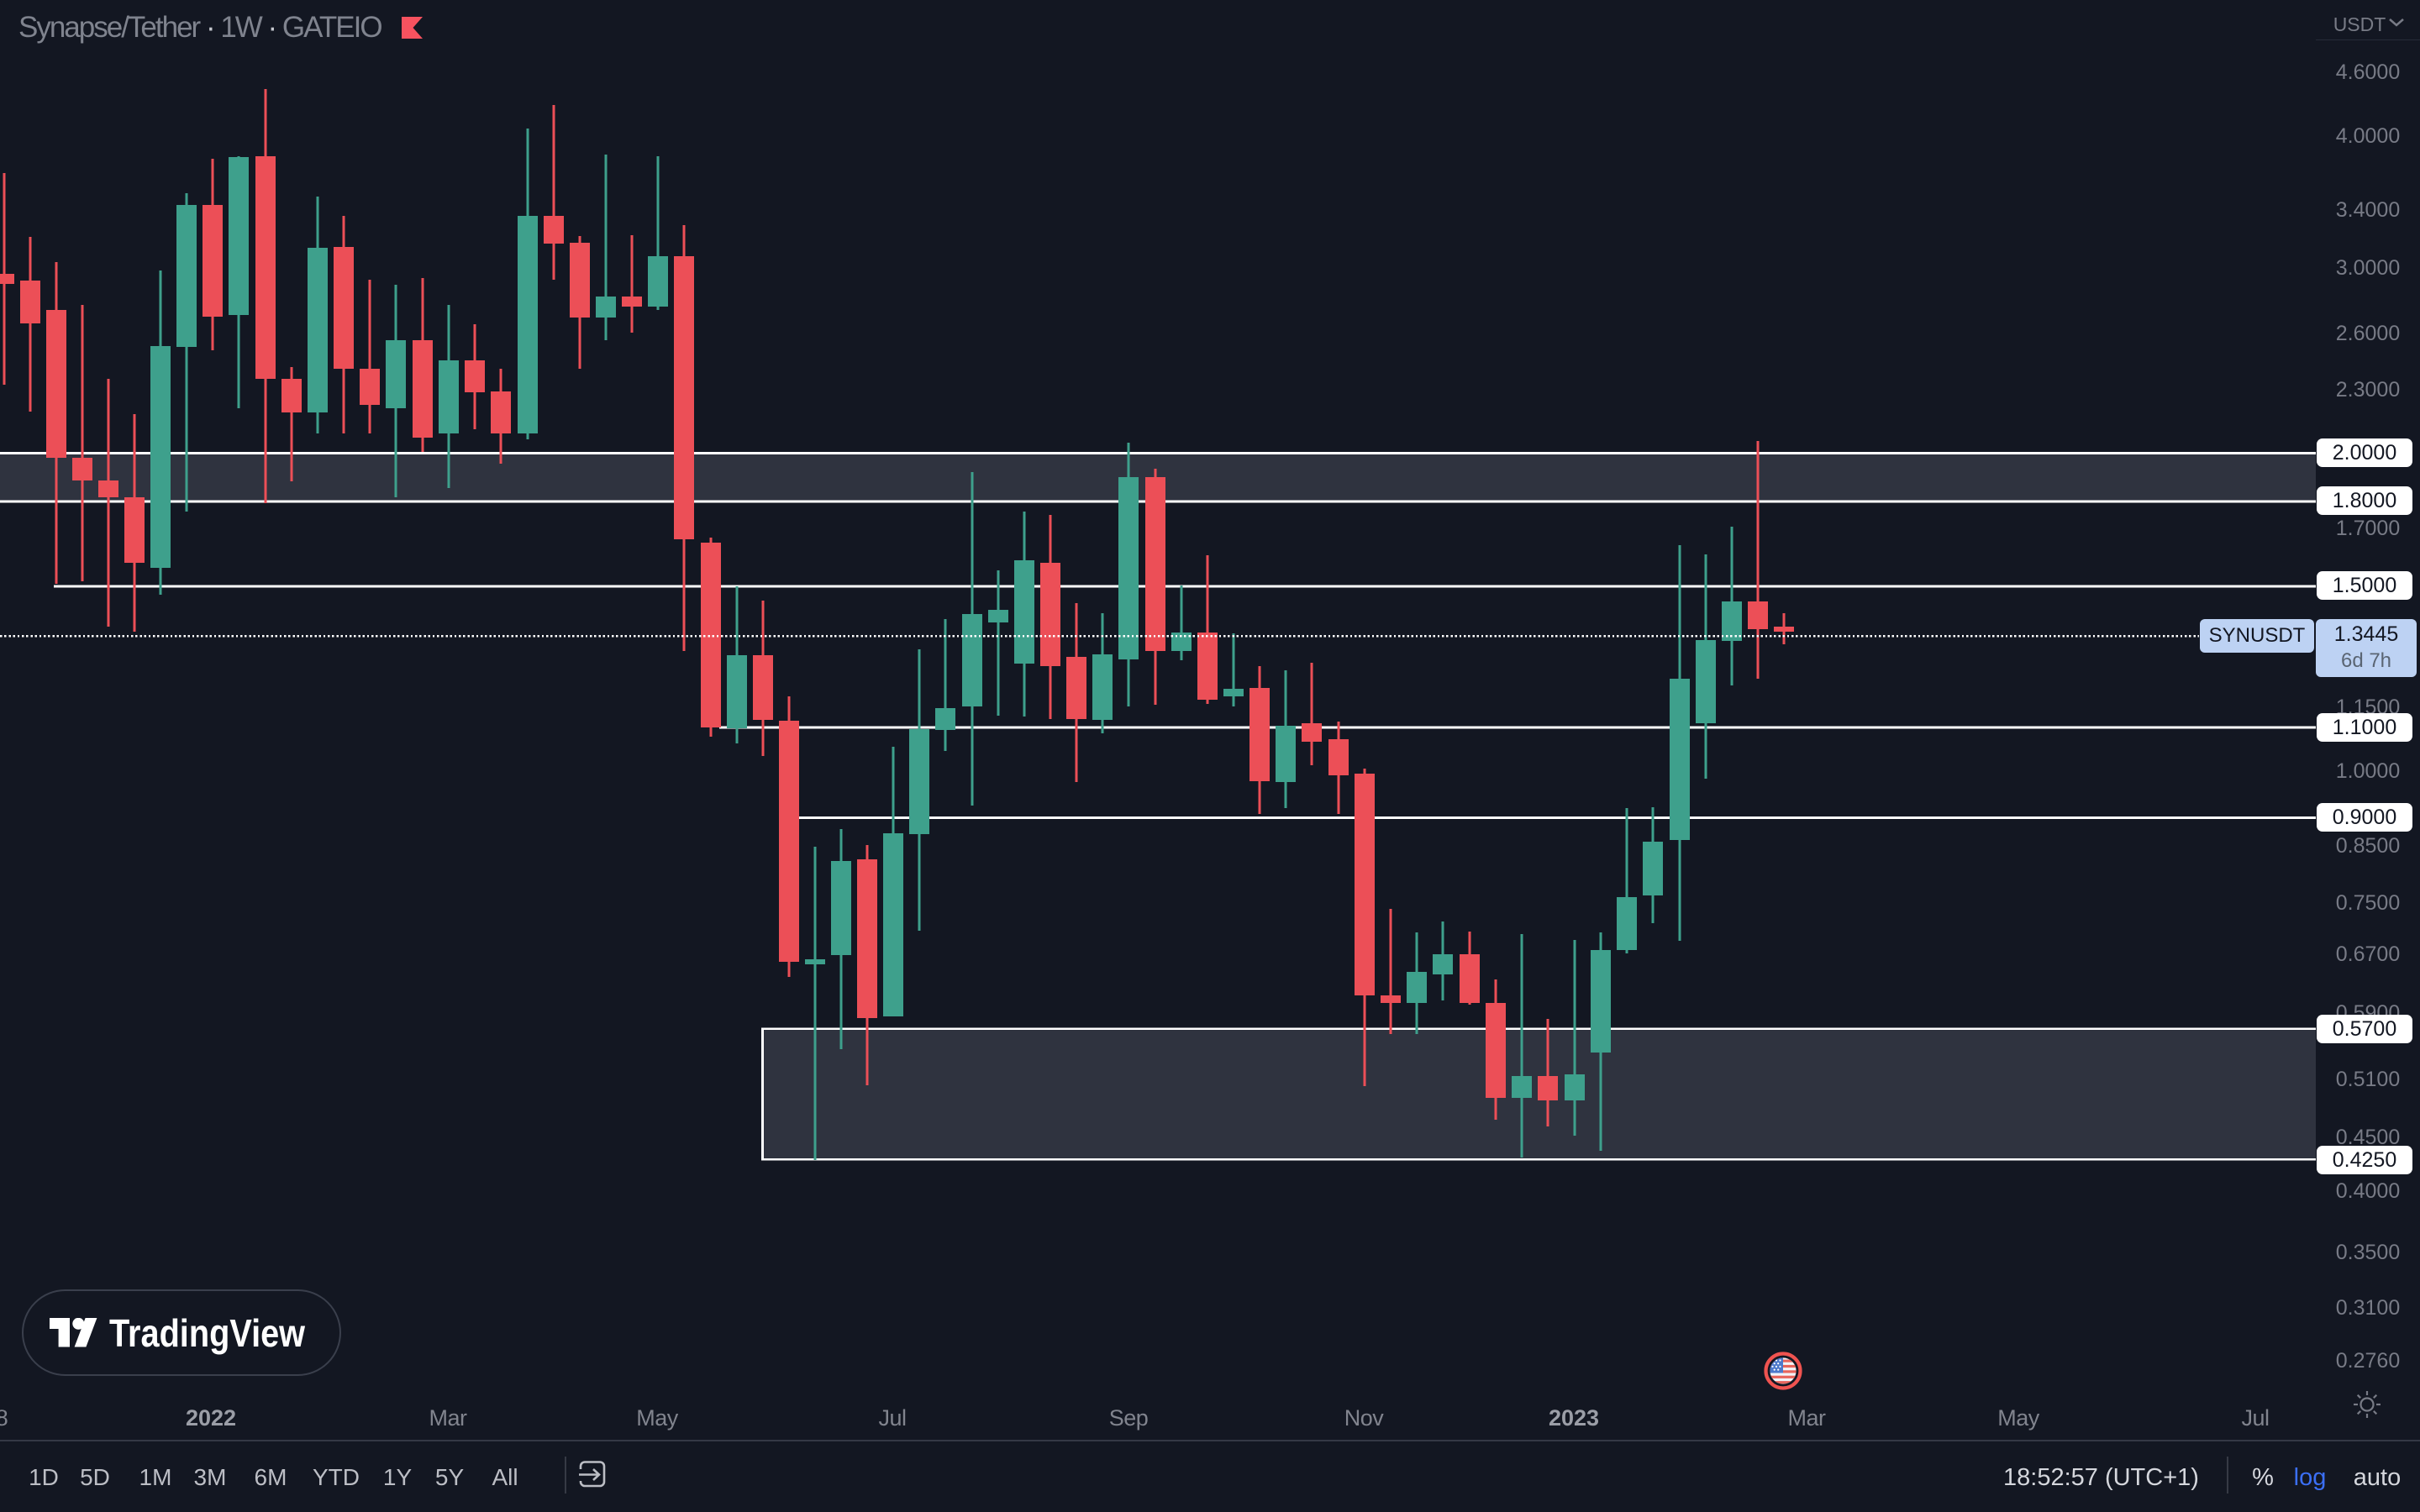 This screenshot has height=1512, width=2420. What do you see at coordinates (207, 1333) in the screenshot?
I see `svg-text: TradingView` at bounding box center [207, 1333].